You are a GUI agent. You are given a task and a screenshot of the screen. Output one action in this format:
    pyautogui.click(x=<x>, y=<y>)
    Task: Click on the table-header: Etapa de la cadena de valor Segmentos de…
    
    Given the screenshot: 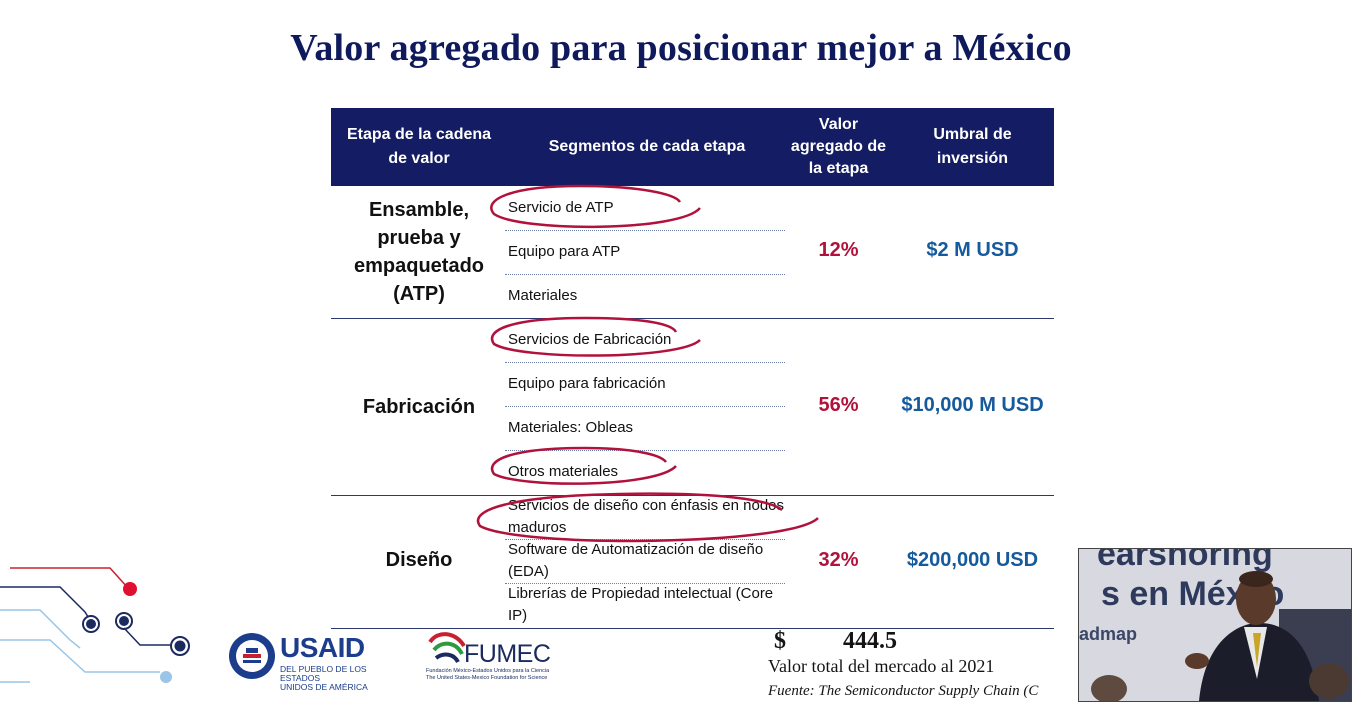 What is the action you would take?
    pyautogui.click(x=692, y=147)
    